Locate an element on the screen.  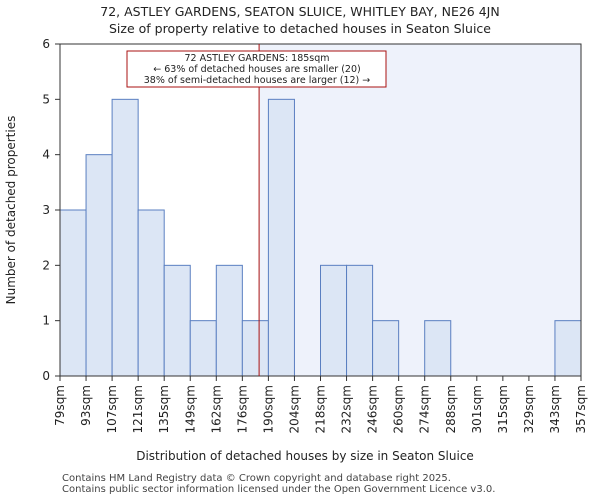
y-tick-label: 1 is located at coordinates (46, 321).